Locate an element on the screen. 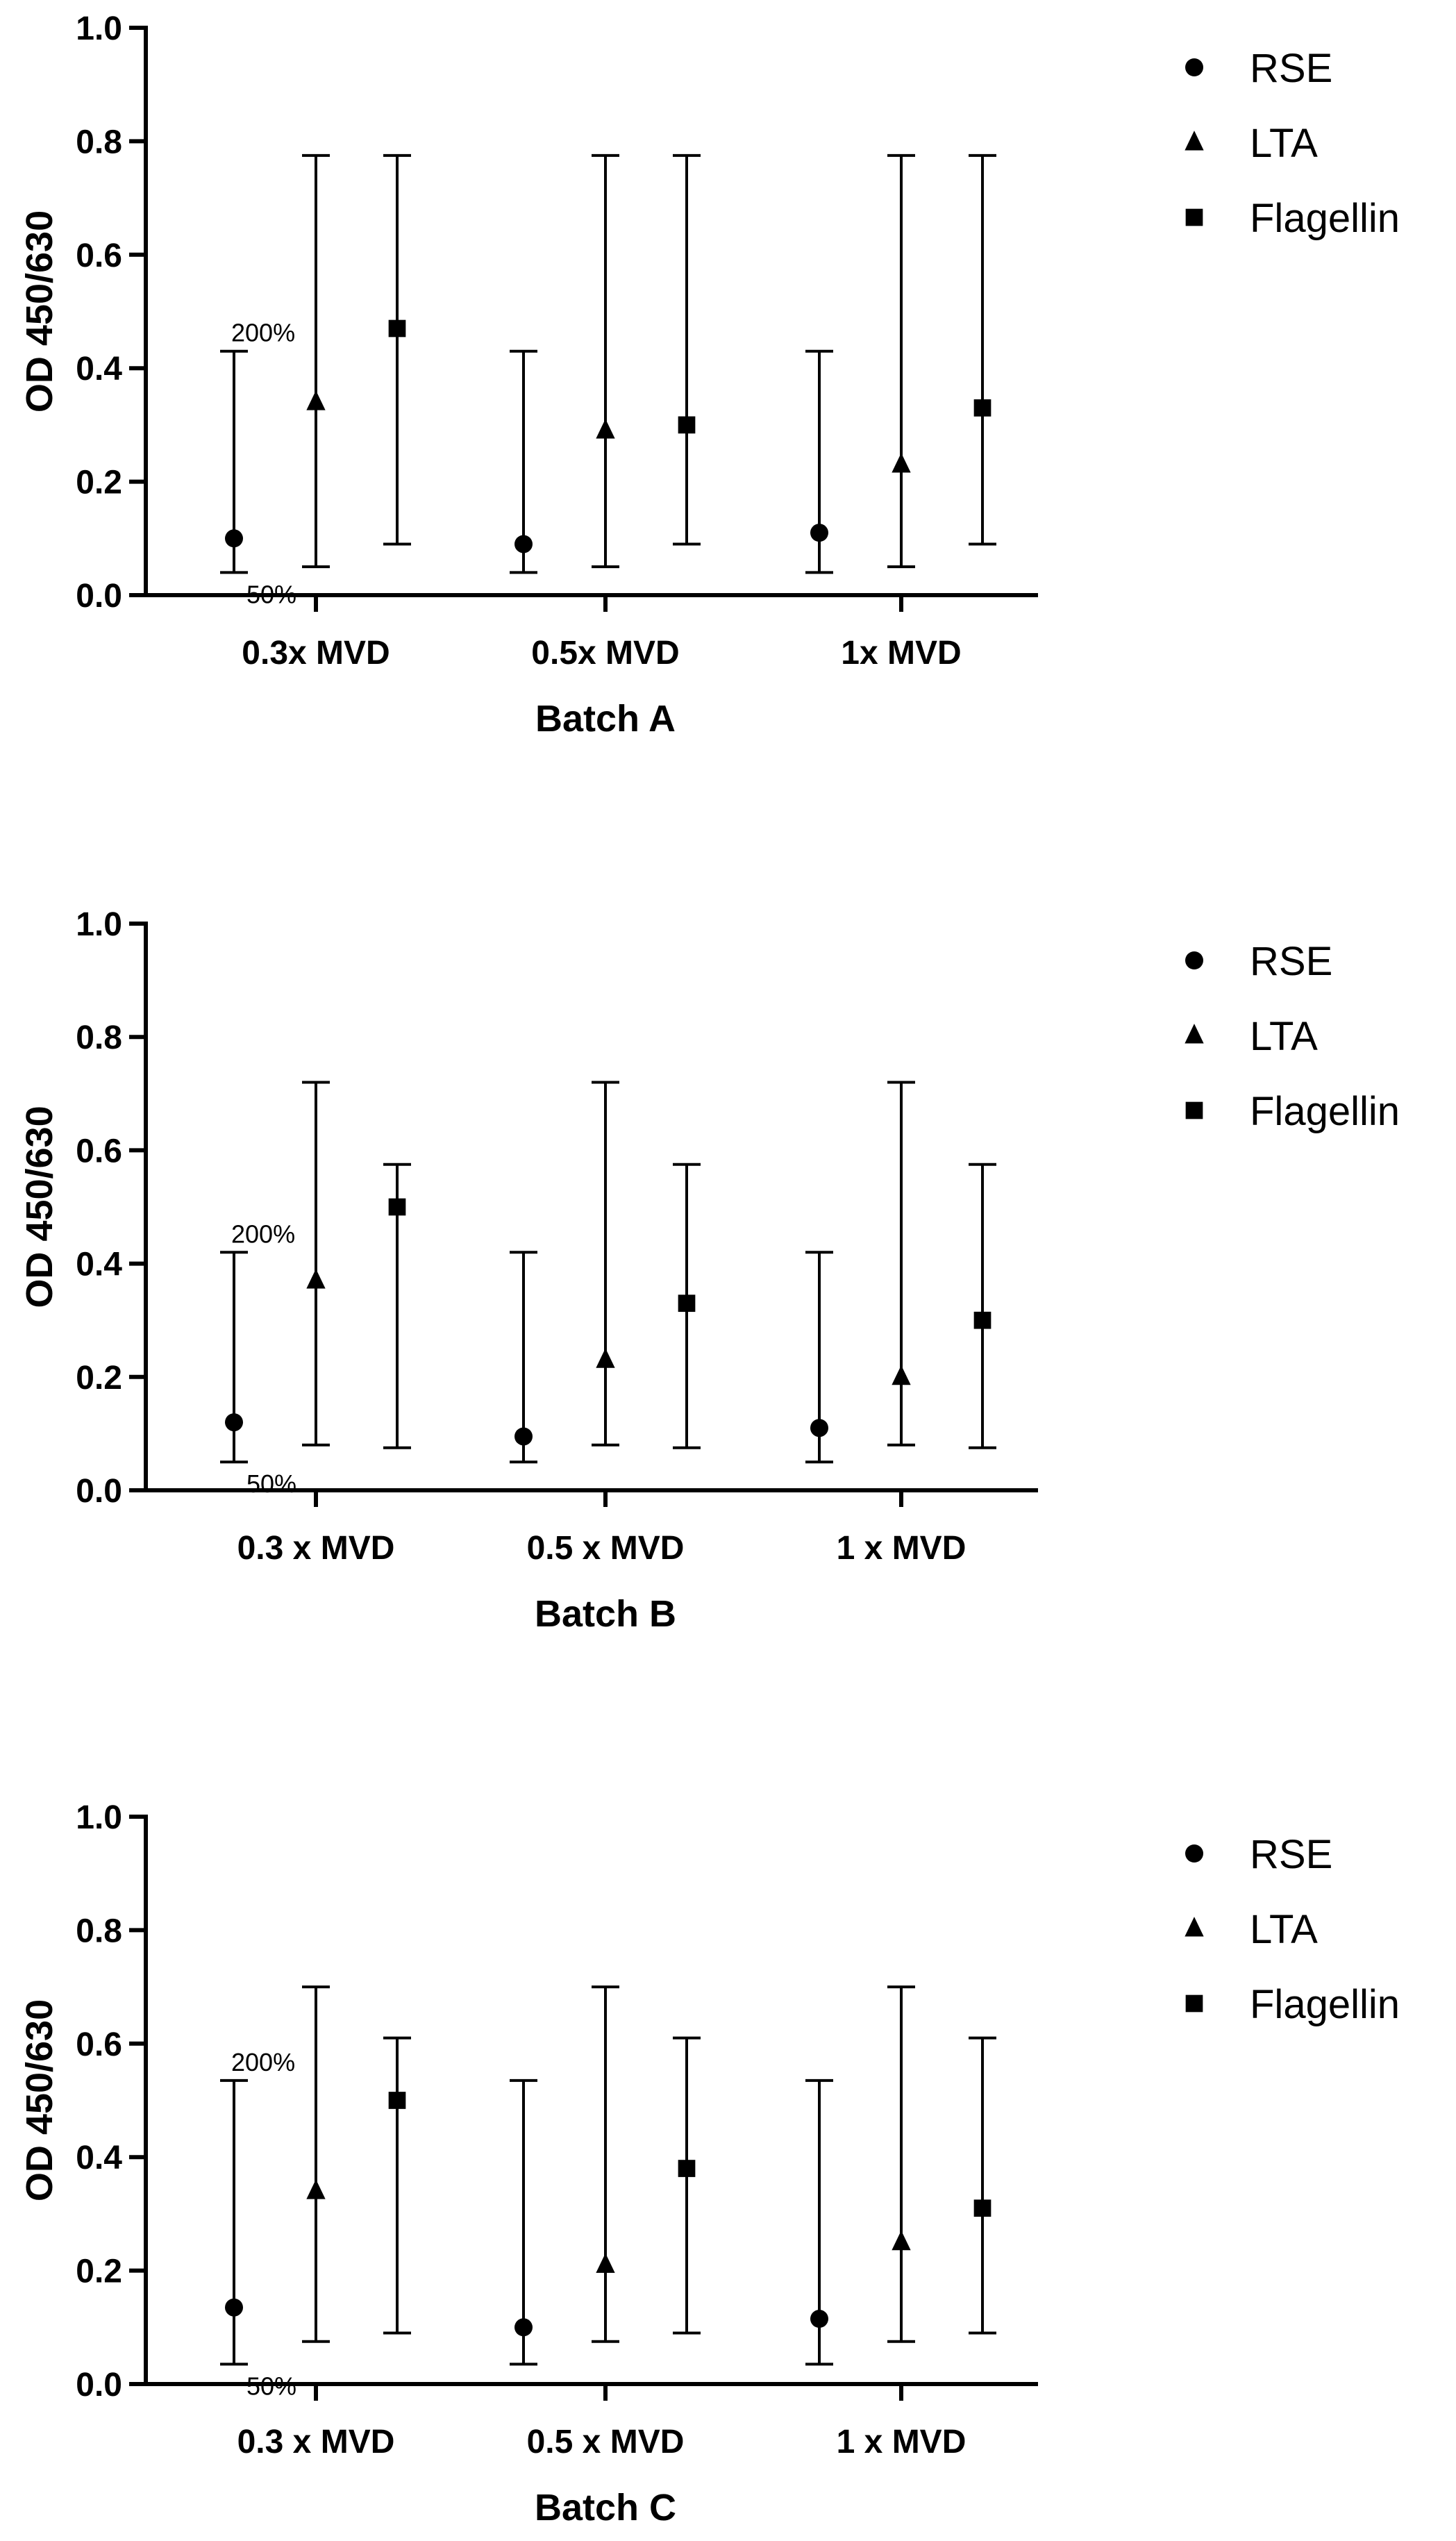 The image size is (1456, 2541). x-axis-label: Batch C is located at coordinates (605, 2508).